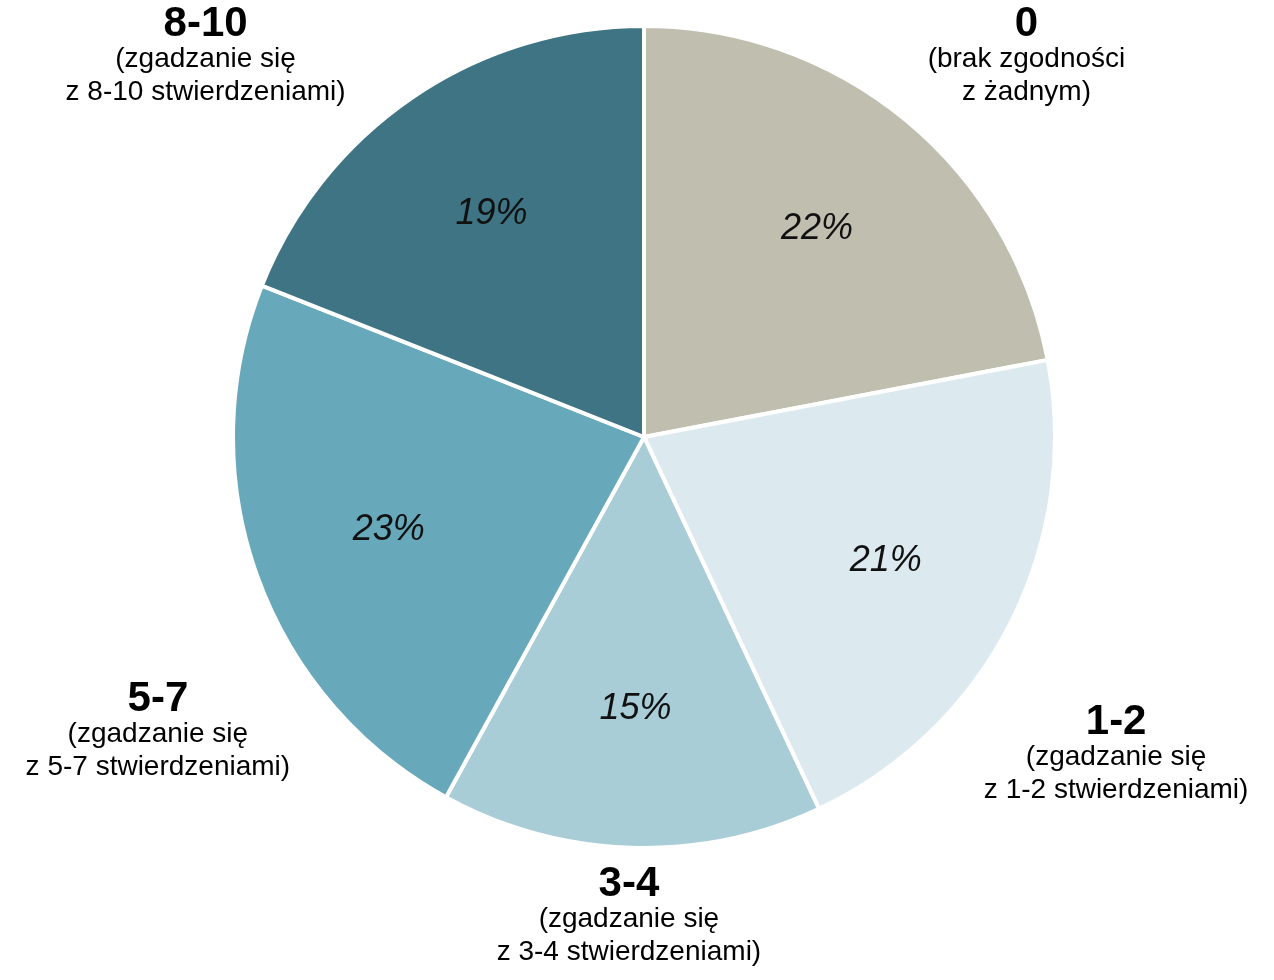 The image size is (1274, 980). I want to click on data-label: 19%, so click(491, 211).